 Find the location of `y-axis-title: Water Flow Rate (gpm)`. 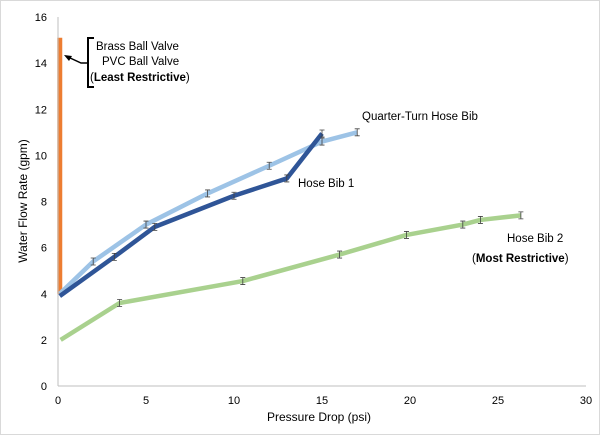

y-axis-title: Water Flow Rate (gpm) is located at coordinates (23, 201).